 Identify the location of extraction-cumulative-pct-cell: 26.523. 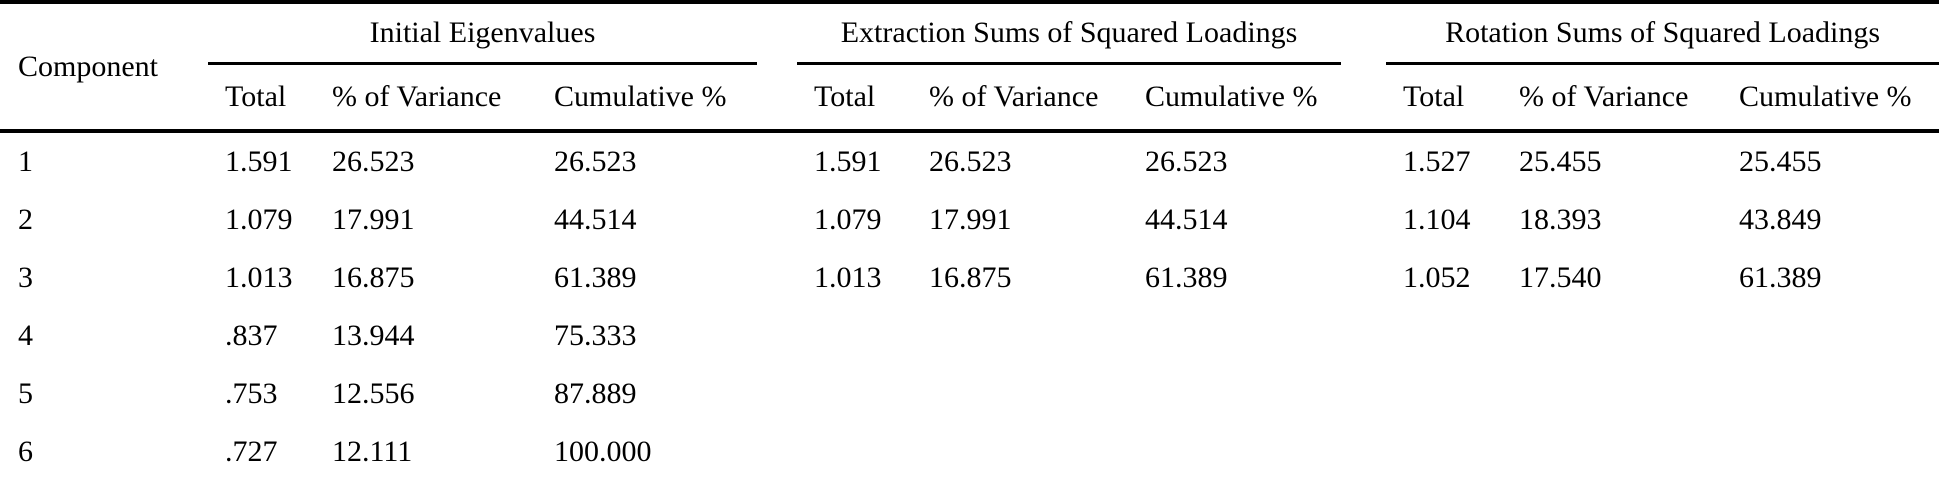
(1186, 161).